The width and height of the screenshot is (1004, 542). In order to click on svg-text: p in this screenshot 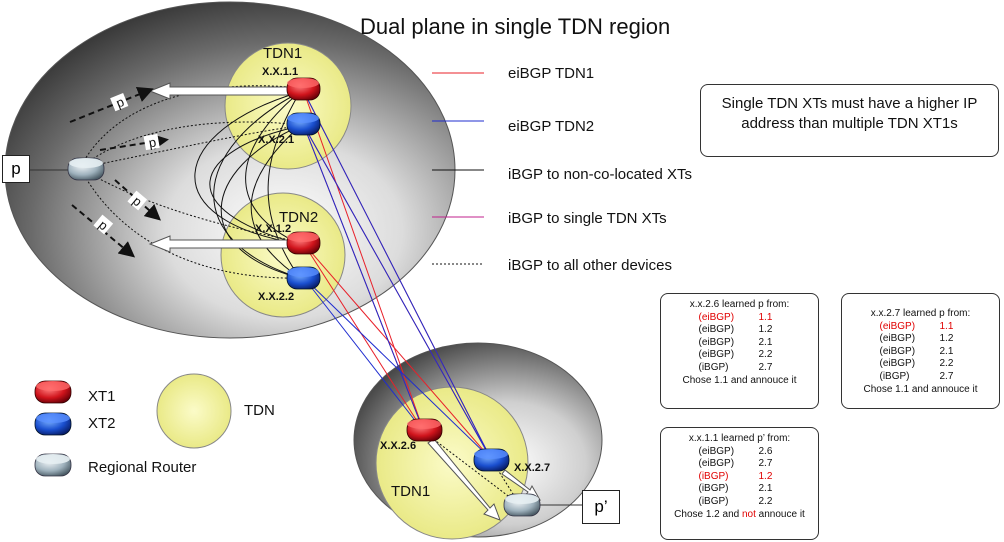, I will do `click(152, 142)`.